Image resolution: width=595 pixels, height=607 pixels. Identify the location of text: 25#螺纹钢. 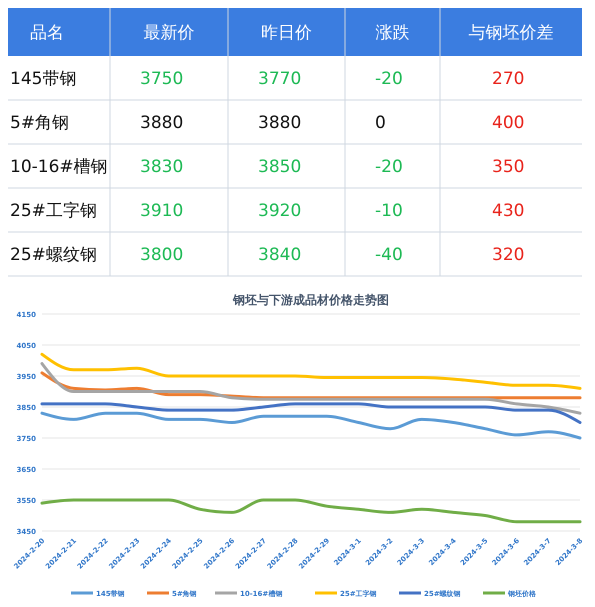
(53, 255).